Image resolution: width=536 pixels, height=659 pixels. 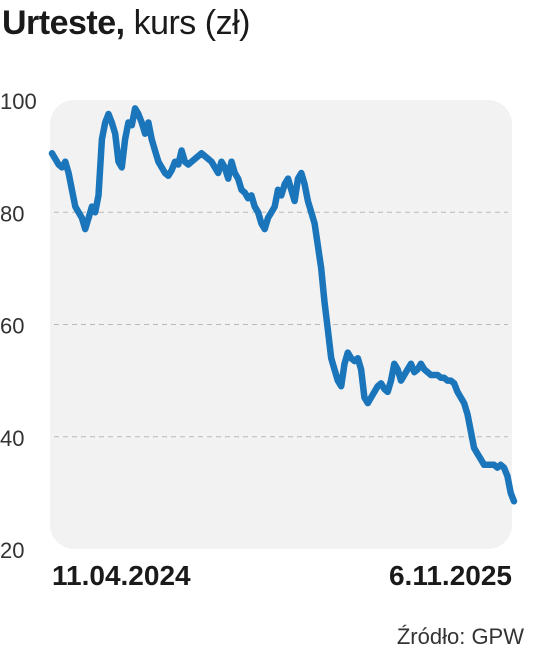 I want to click on y-tick-label: 20, so click(x=12, y=550).